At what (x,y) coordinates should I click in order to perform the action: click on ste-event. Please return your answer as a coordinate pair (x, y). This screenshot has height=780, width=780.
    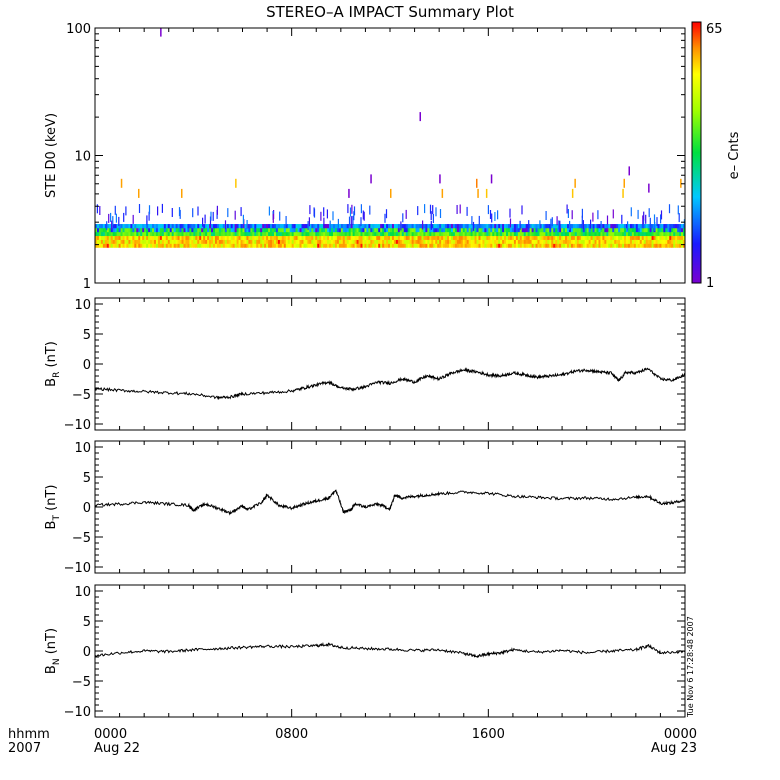
    Looking at the image, I should click on (139, 193).